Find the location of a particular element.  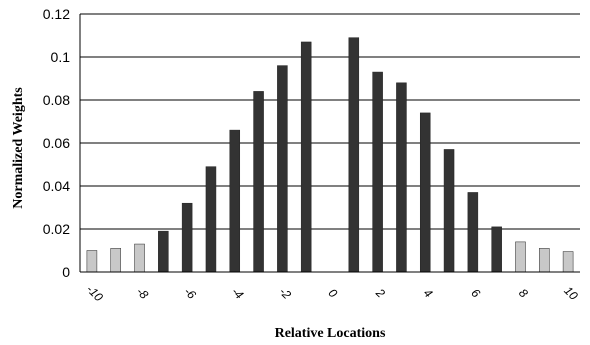

x-tick-label: 8 is located at coordinates (523, 293).